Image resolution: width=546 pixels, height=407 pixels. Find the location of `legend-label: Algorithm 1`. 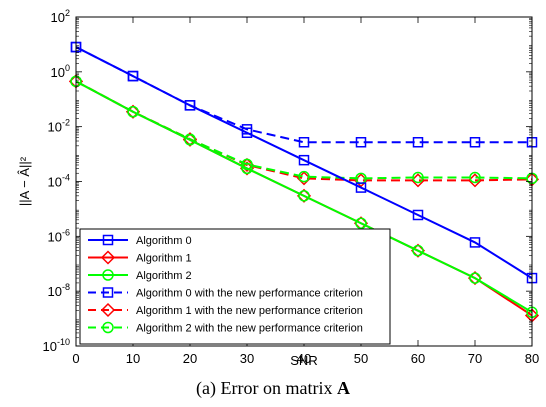

legend-label: Algorithm 1 is located at coordinates (164, 259).